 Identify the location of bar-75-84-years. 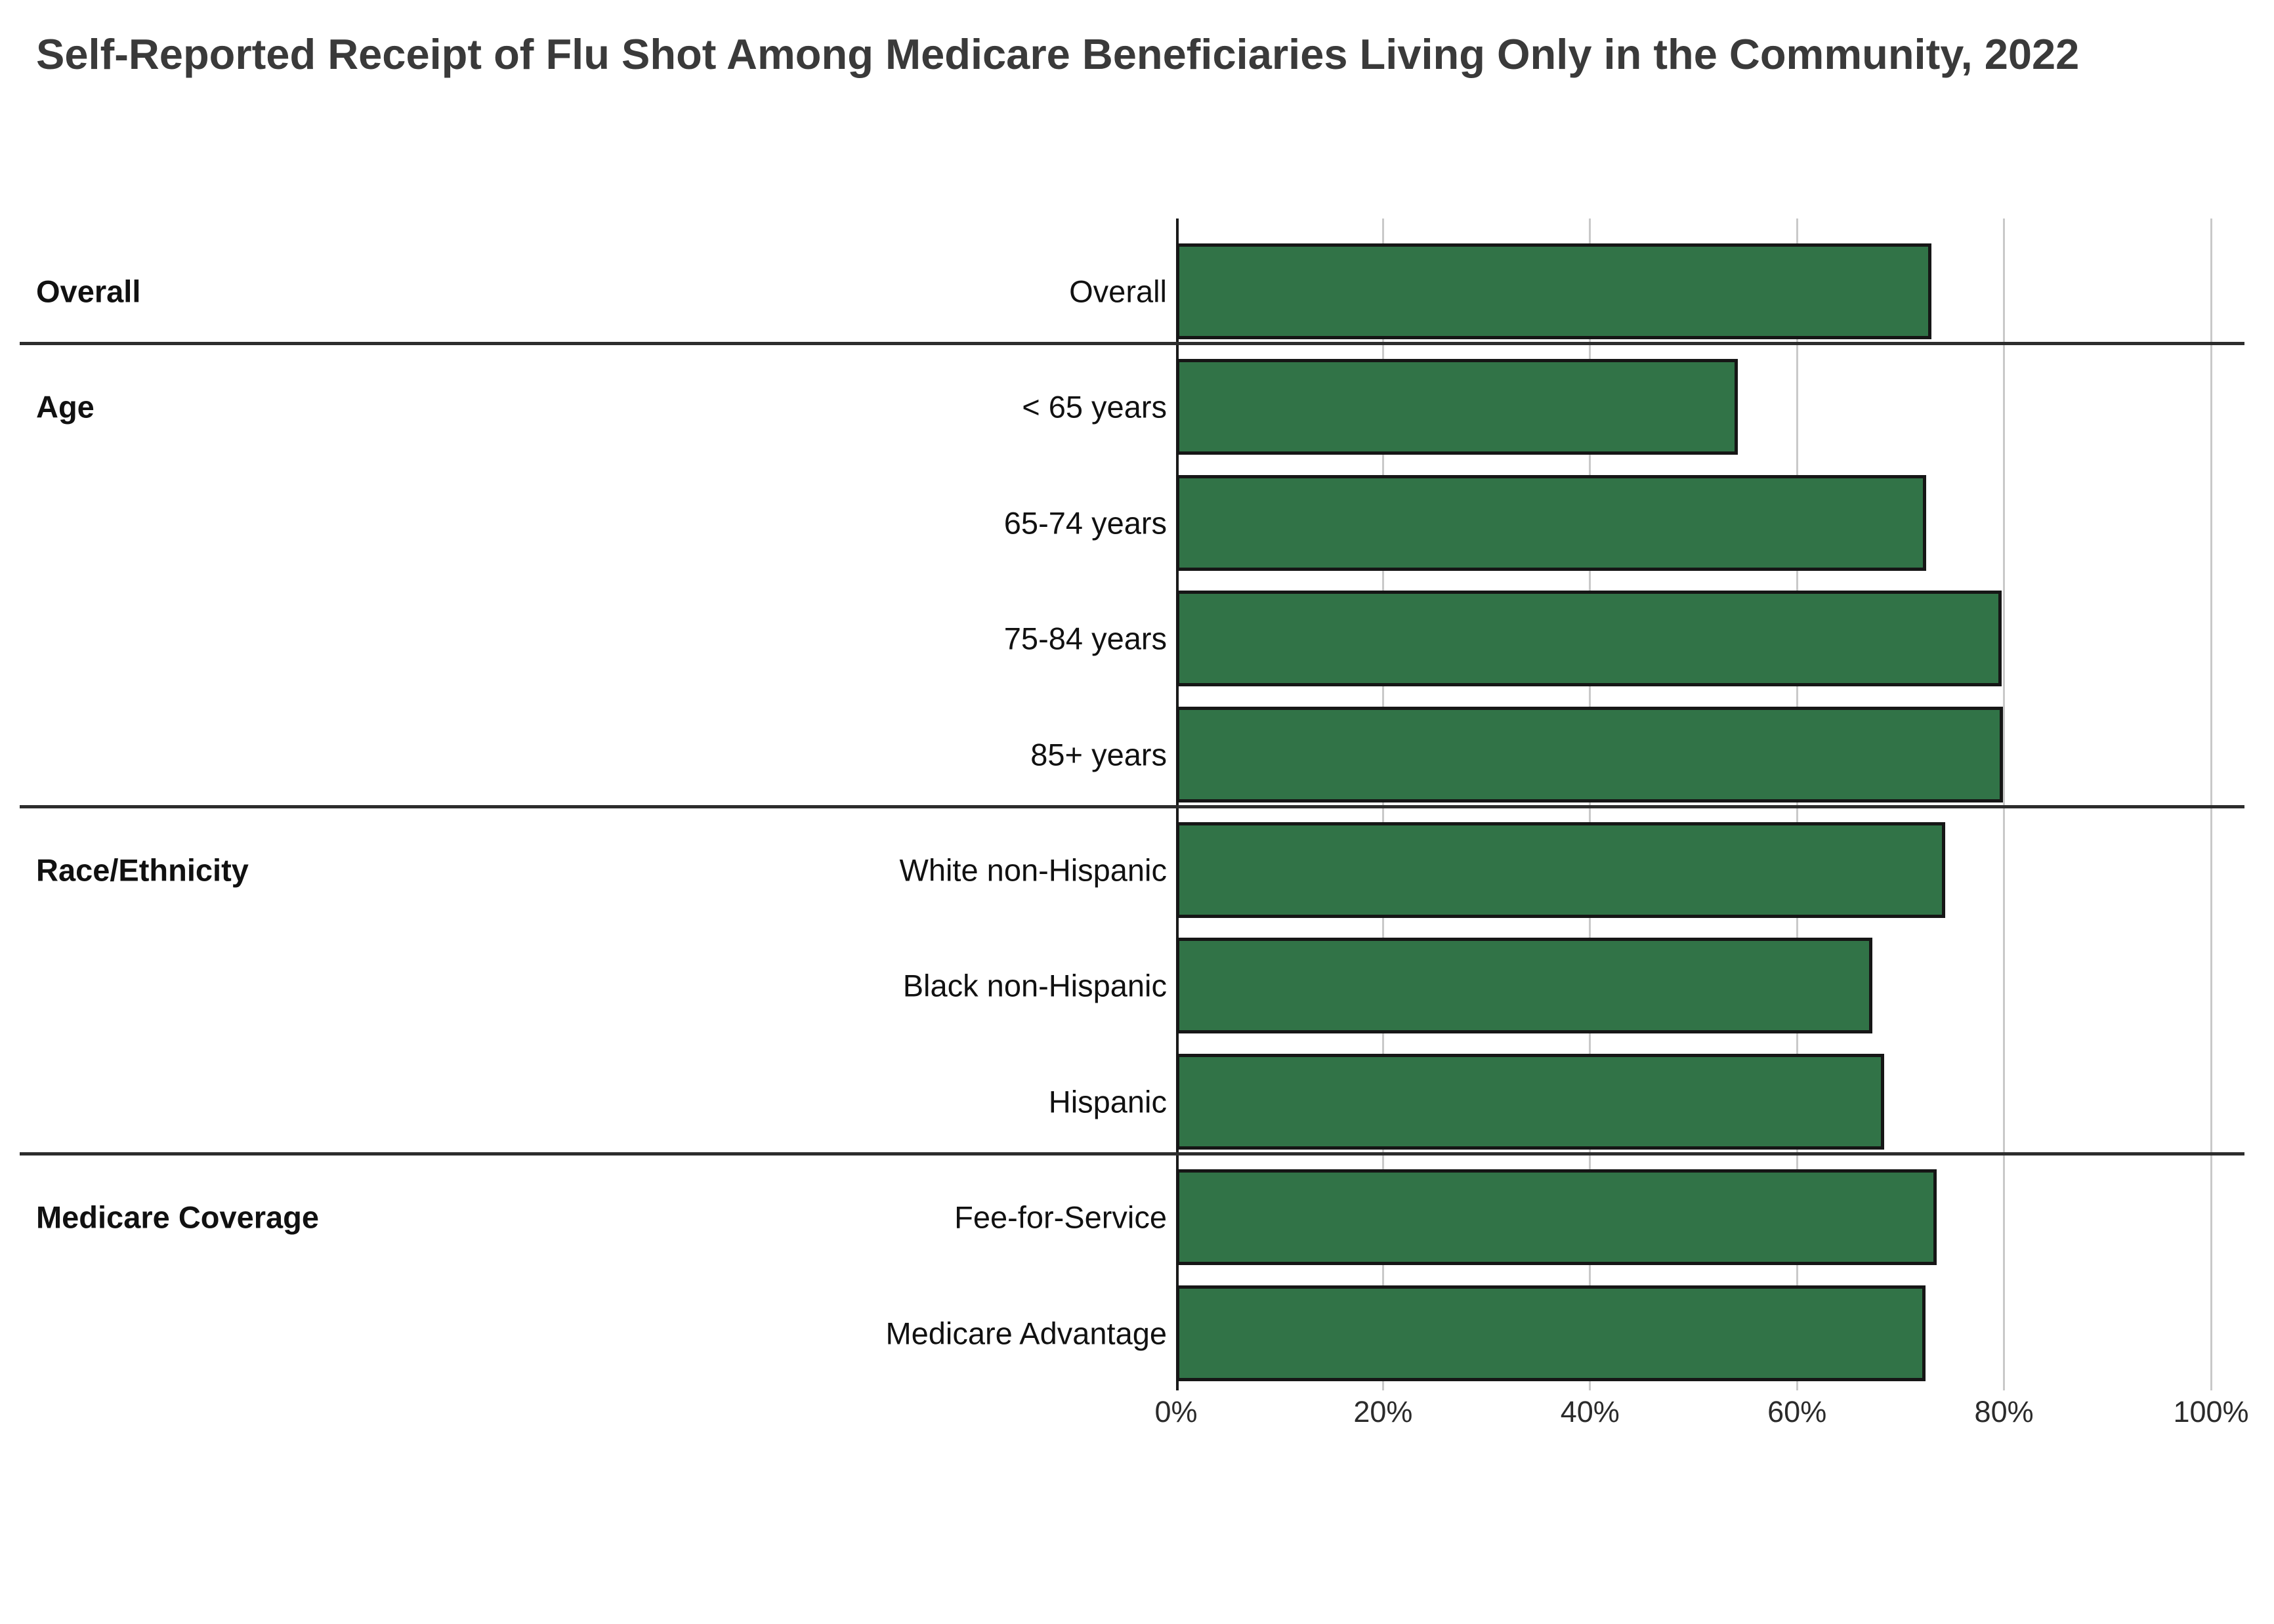
(1589, 639).